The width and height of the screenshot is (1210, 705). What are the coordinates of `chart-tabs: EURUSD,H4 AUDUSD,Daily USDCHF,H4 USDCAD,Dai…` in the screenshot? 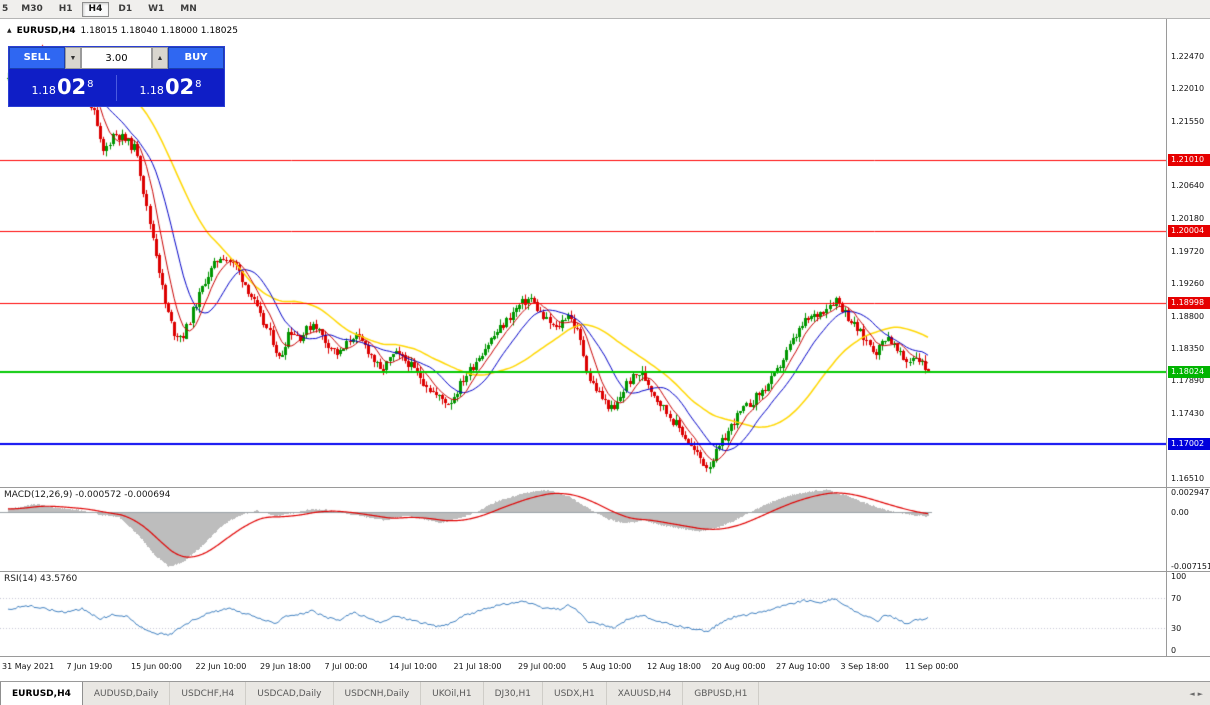 It's located at (380, 693).